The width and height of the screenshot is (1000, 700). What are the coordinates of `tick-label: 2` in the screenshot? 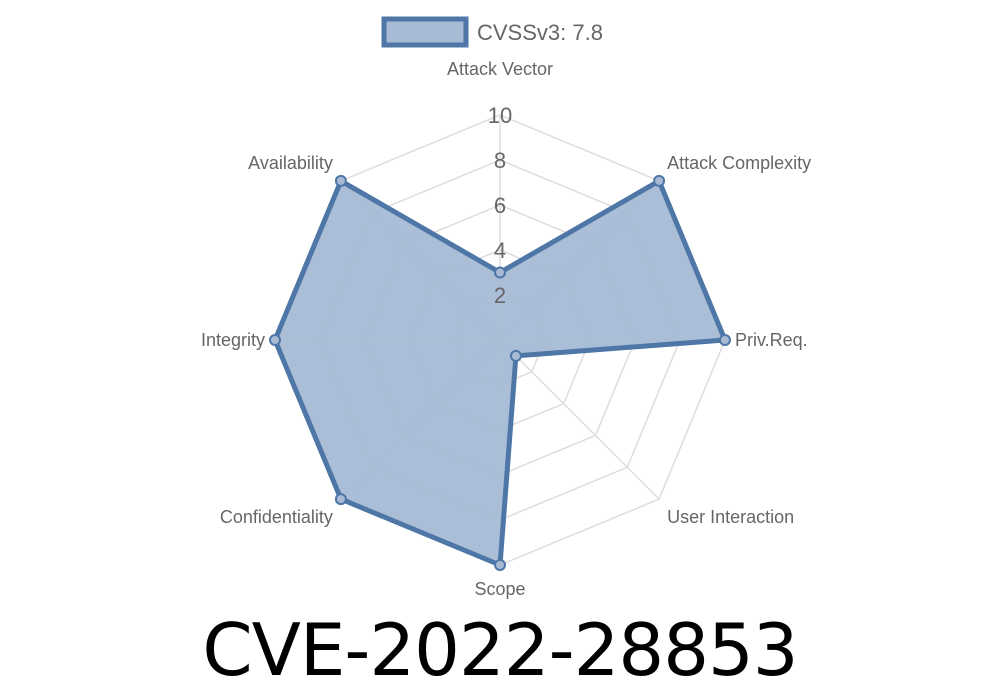 It's located at (500, 295).